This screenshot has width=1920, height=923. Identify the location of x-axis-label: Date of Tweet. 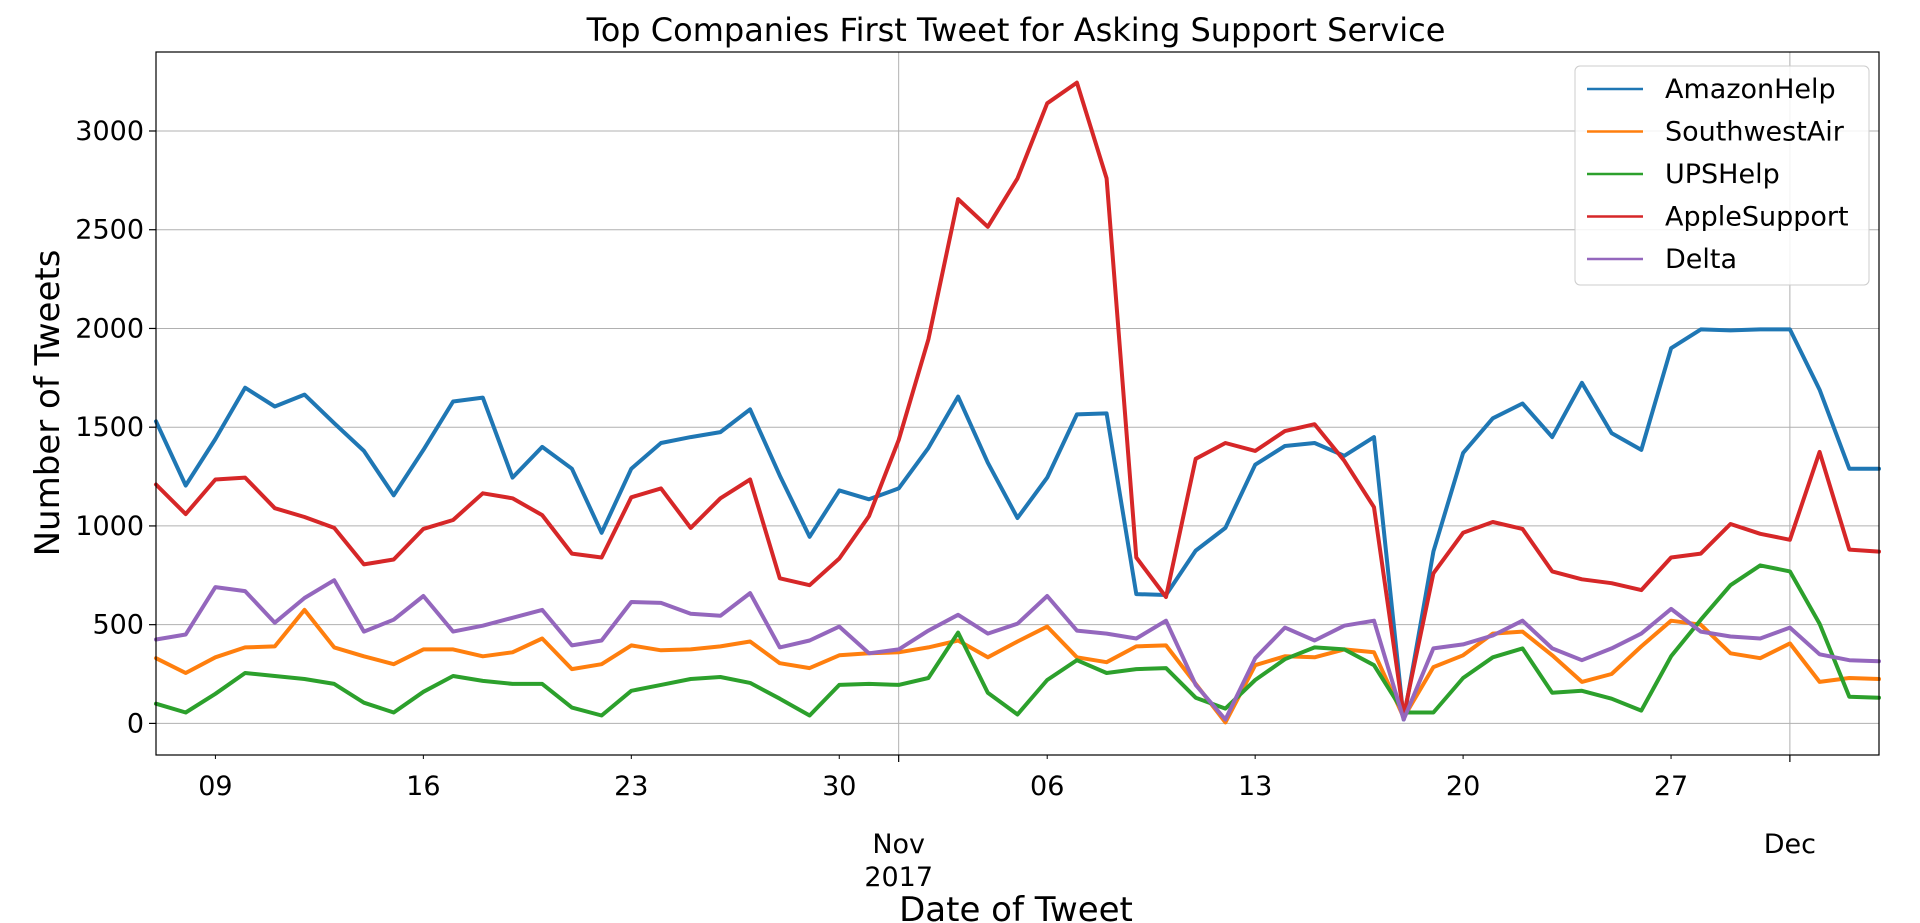
(1016, 906).